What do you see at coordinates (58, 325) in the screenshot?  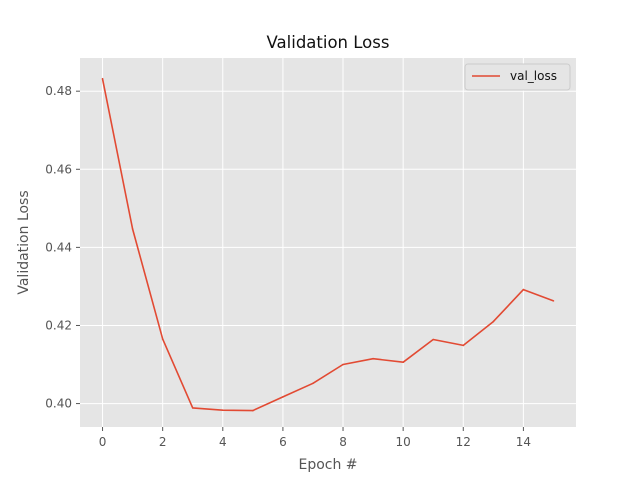 I see `y-tick-label: 0.42` at bounding box center [58, 325].